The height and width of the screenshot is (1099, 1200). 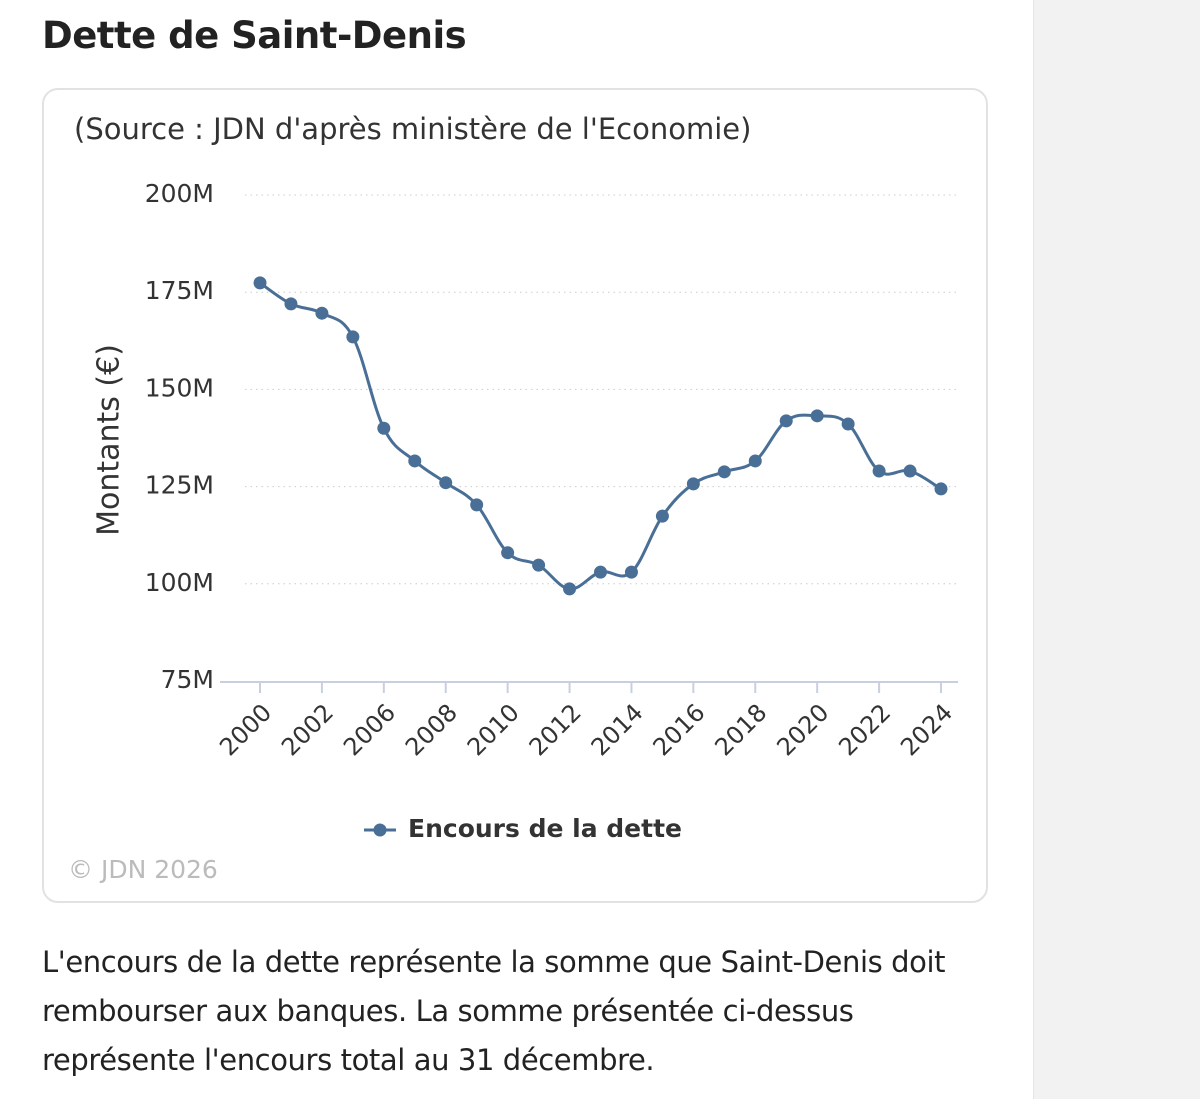 I want to click on y-tick-label: 100M, so click(x=179, y=582).